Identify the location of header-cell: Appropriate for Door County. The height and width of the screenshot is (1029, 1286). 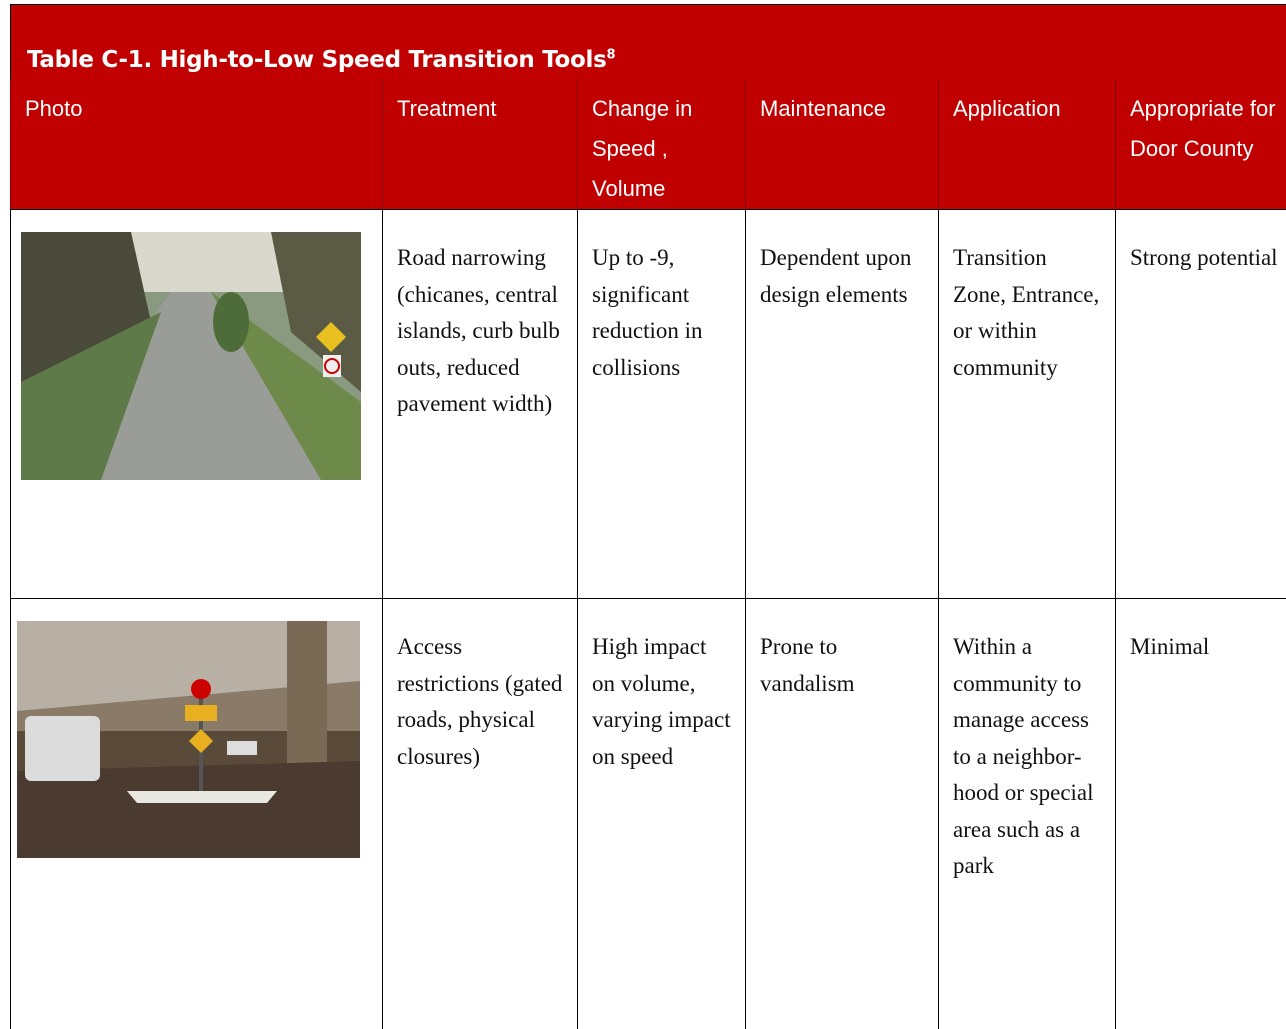
(1201, 144).